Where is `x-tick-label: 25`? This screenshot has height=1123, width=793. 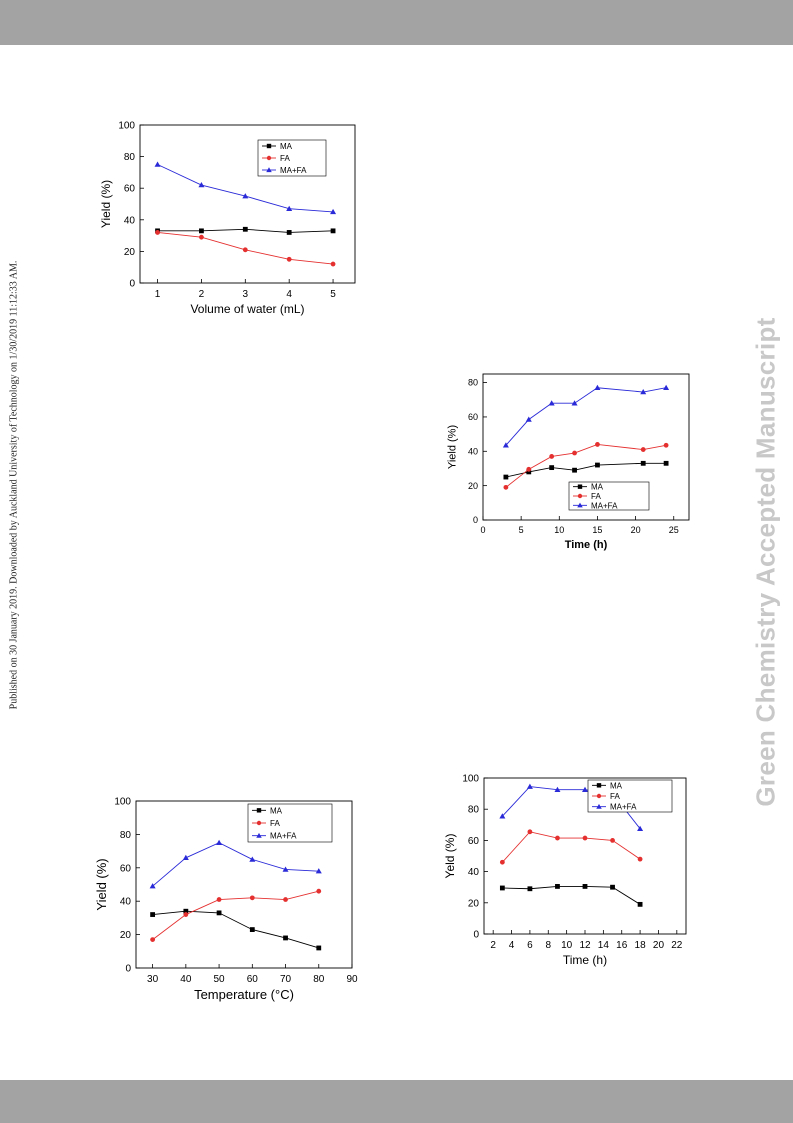 x-tick-label: 25 is located at coordinates (674, 530).